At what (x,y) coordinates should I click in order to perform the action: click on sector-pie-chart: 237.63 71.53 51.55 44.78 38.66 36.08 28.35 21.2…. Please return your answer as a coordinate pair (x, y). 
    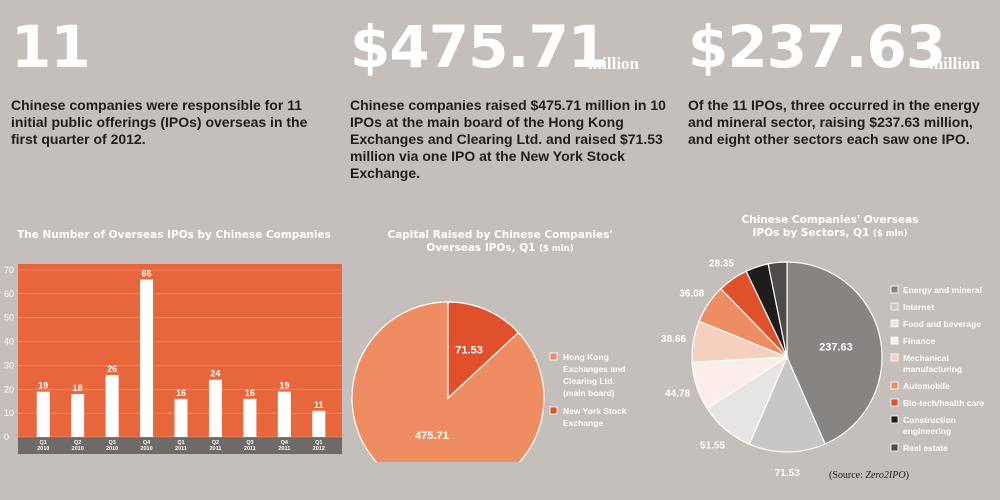
    Looking at the image, I should click on (823, 365).